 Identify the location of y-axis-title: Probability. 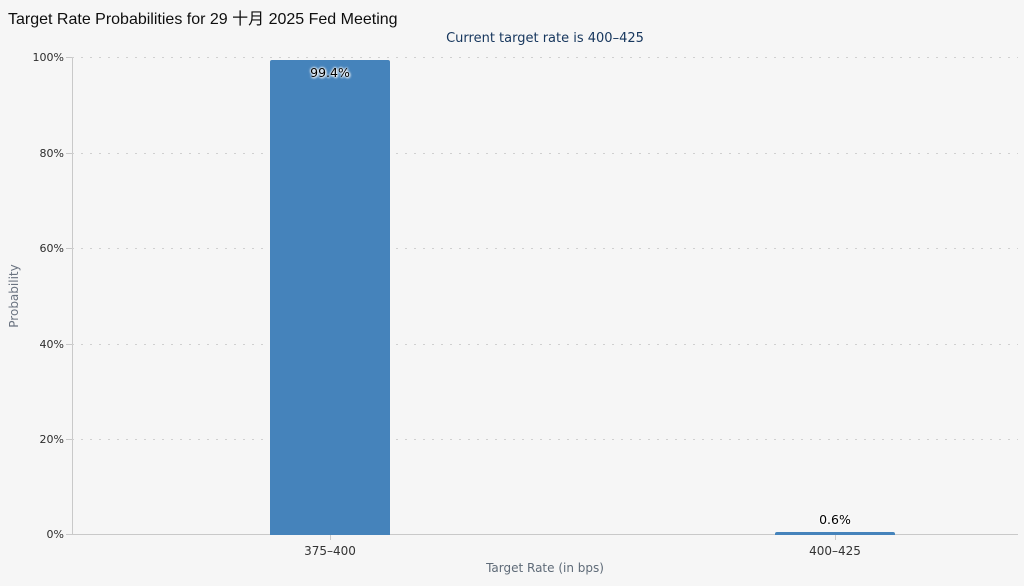
(14, 296).